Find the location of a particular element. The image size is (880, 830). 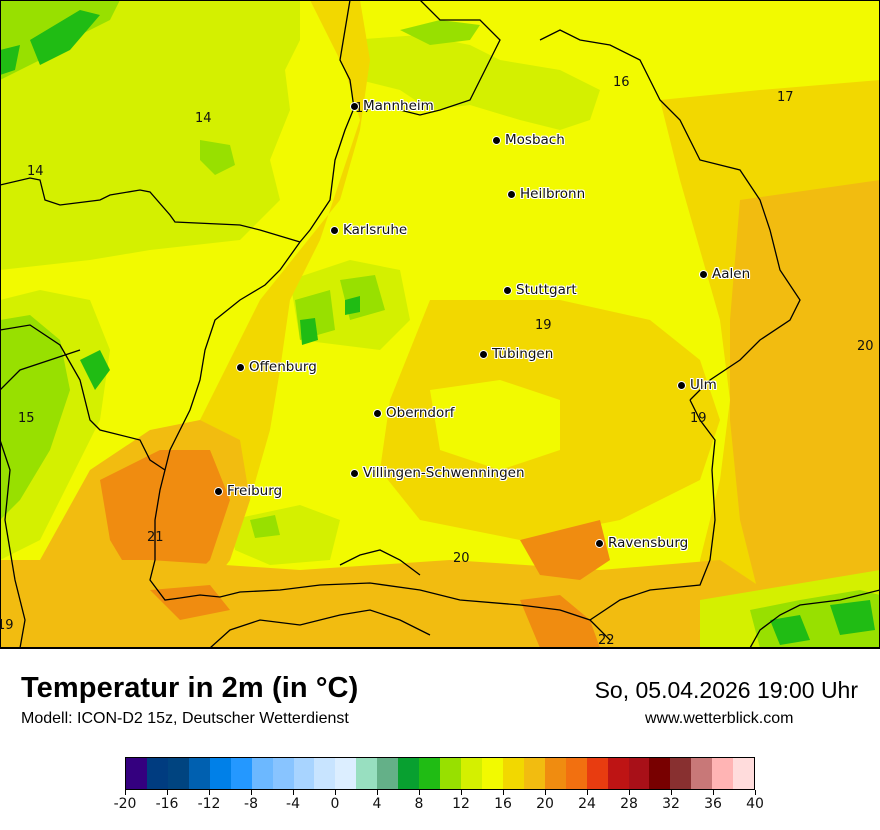

city-marker-karlsruhe: Karlsruhe is located at coordinates (368, 230).